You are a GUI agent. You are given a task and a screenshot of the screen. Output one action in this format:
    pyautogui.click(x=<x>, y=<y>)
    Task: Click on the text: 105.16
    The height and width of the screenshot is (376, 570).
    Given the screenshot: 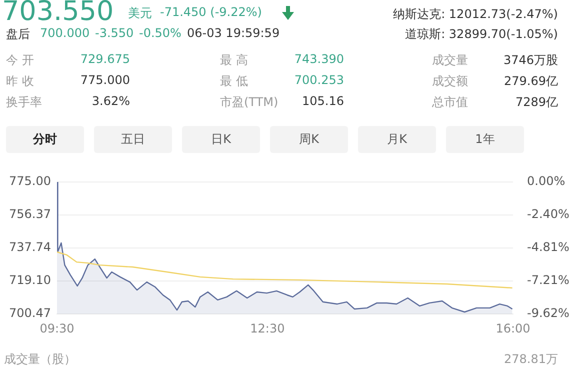 What is the action you would take?
    pyautogui.click(x=323, y=101)
    